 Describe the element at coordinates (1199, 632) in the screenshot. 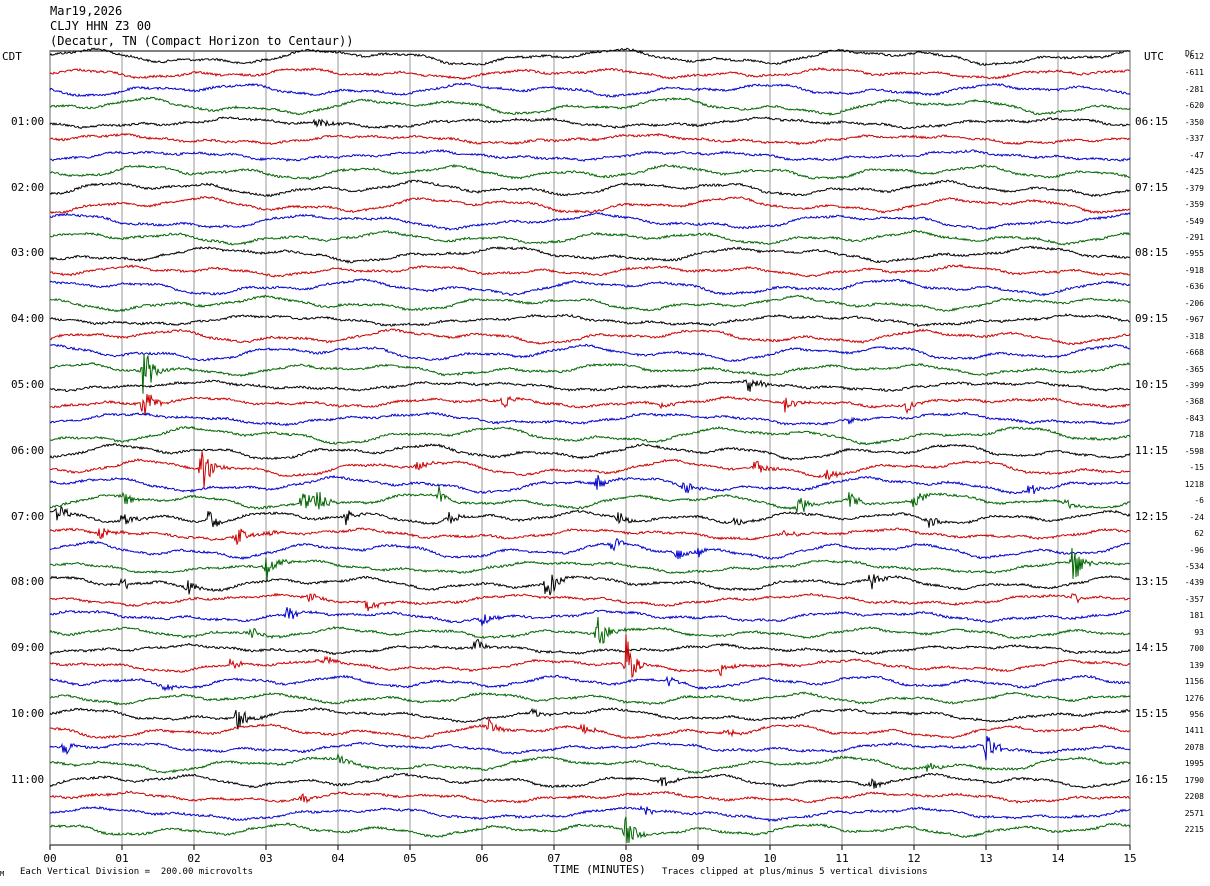

I see `dc-offset-label: 93` at that location.